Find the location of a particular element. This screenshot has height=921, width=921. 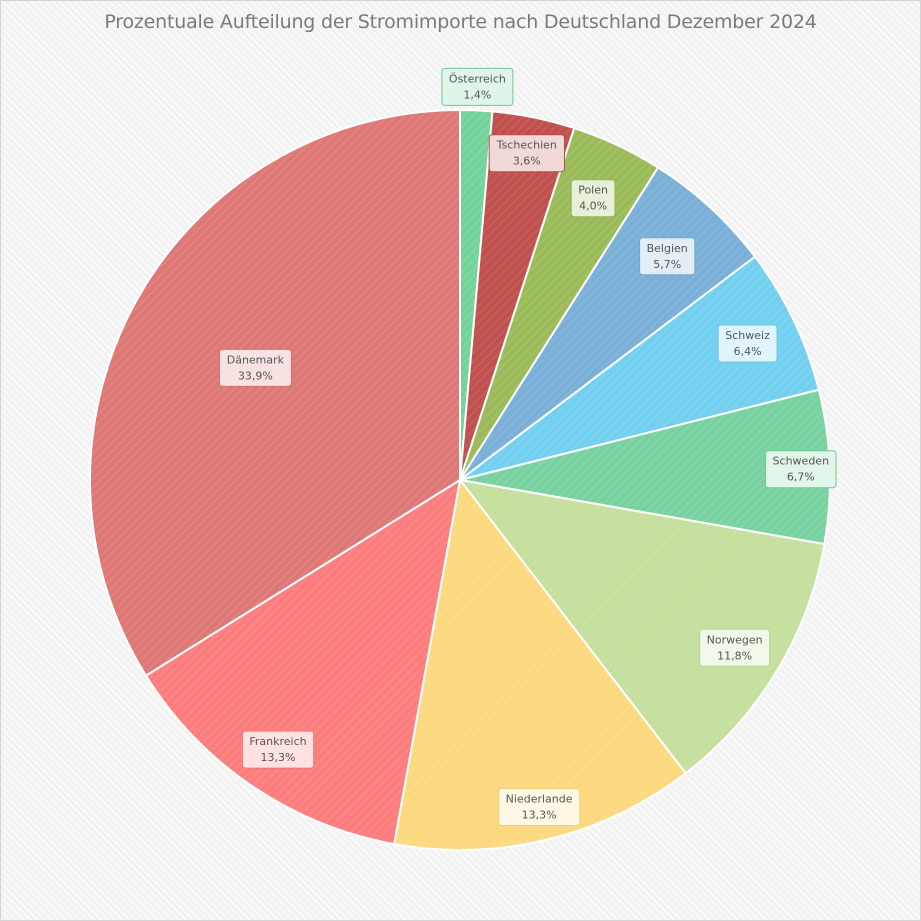

data-label-danemark-name: Dänemark is located at coordinates (256, 359).